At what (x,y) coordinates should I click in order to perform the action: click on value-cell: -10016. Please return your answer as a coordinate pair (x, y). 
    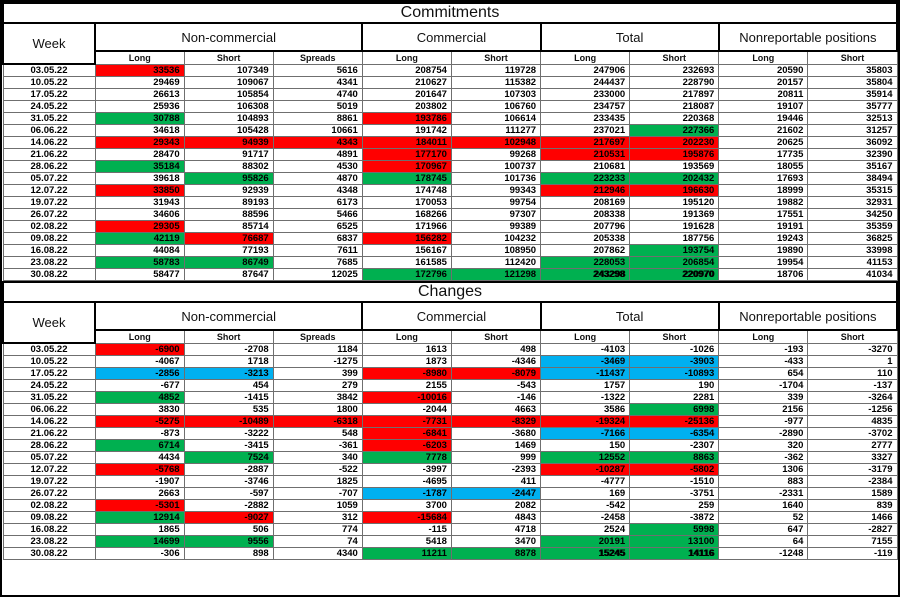
    Looking at the image, I should click on (406, 397).